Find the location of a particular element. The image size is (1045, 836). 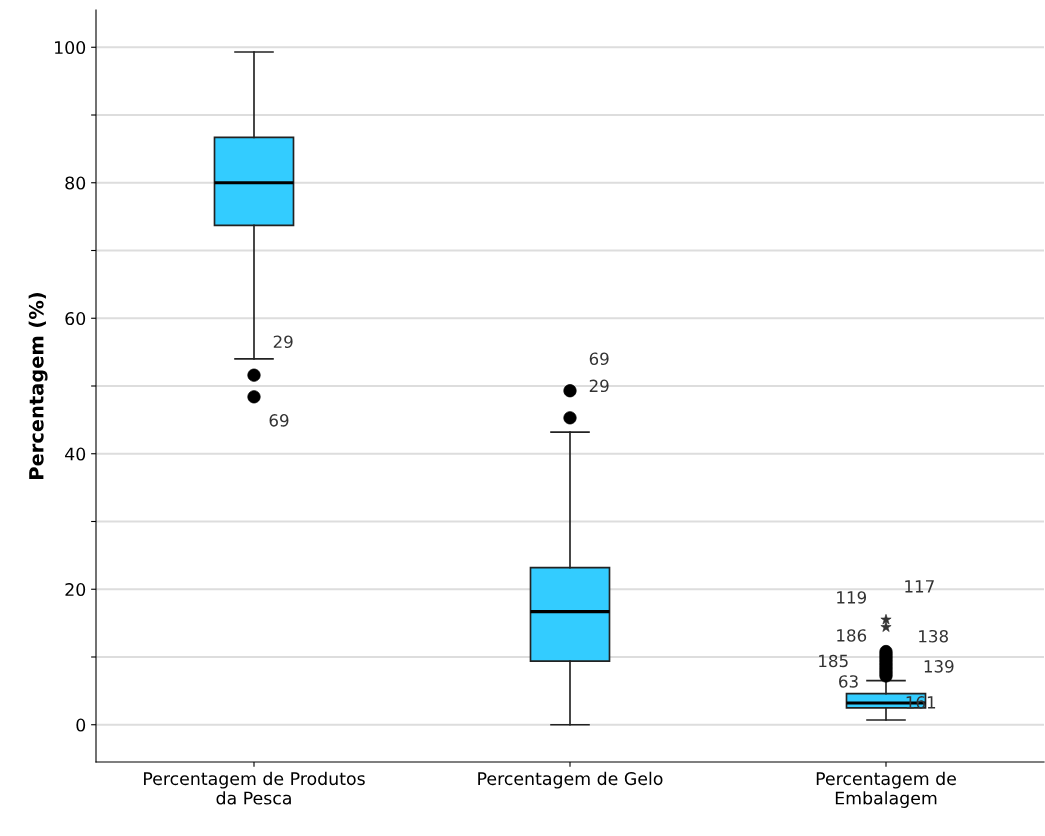

annotation: 119 is located at coordinates (852, 597).